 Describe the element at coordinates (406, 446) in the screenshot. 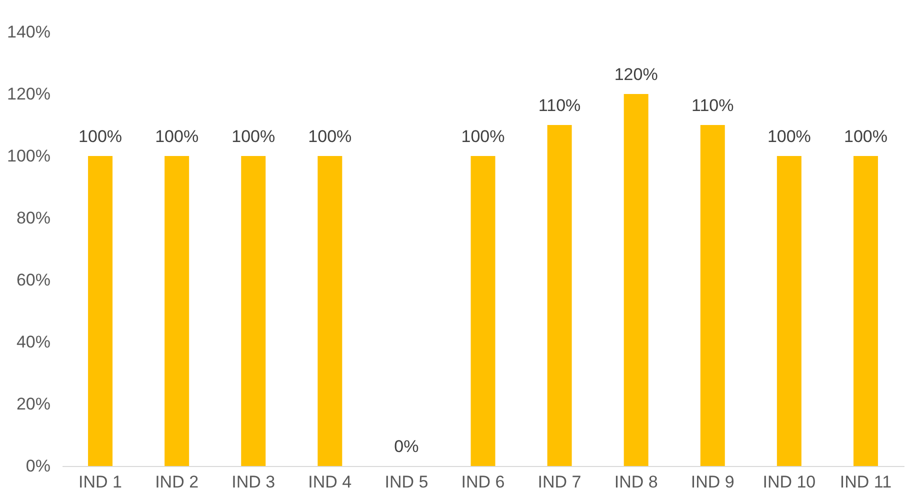

I see `data-label: 0%` at that location.